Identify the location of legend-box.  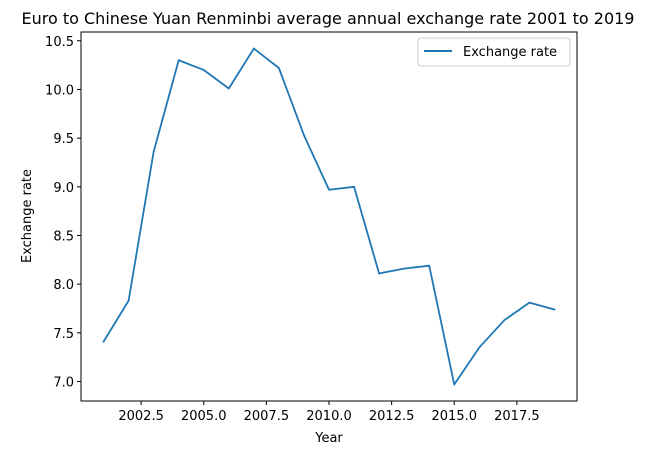
(494, 52).